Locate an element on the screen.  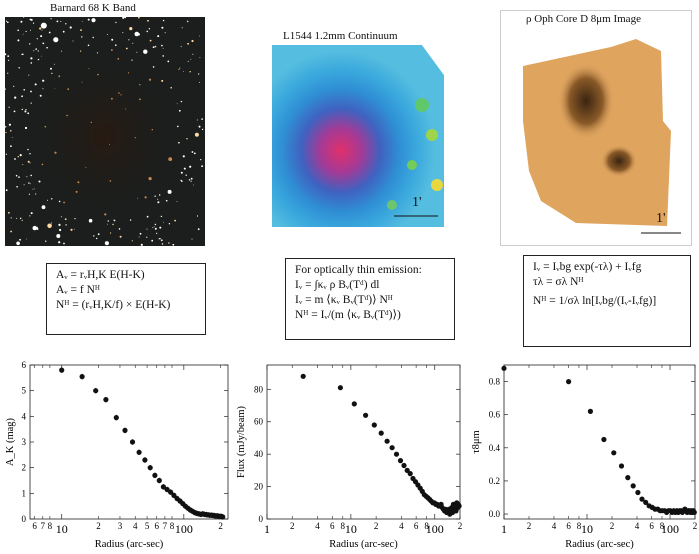
roph-scalebar-label: 1' is located at coordinates (661, 218).